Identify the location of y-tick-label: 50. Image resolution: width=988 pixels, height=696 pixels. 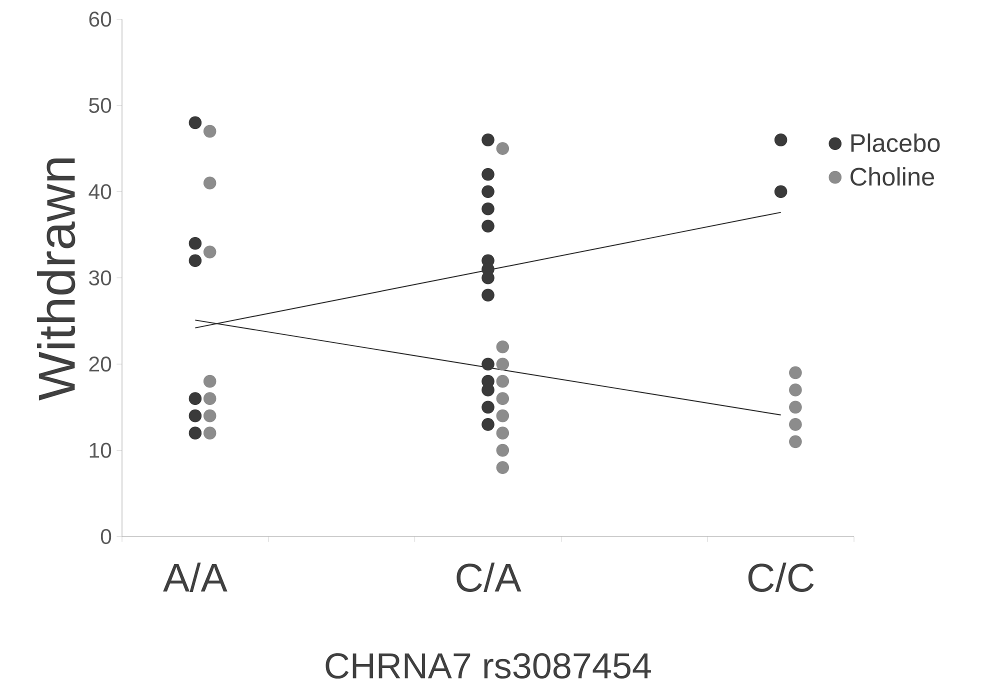
(100, 105).